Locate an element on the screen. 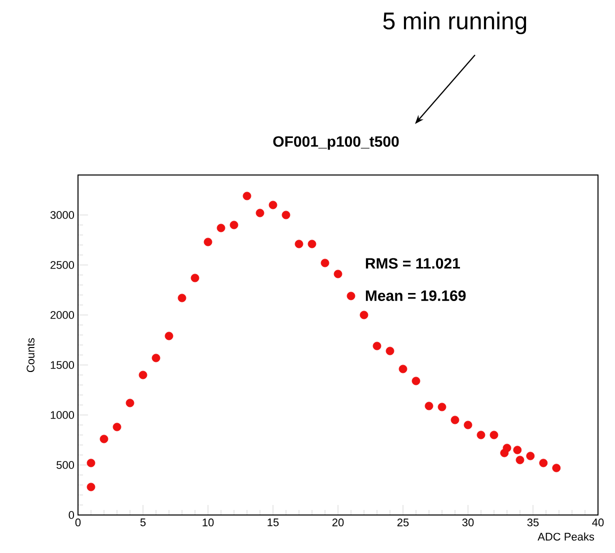 This screenshot has width=615, height=553. annotation: RMS = 11.021 is located at coordinates (413, 263).